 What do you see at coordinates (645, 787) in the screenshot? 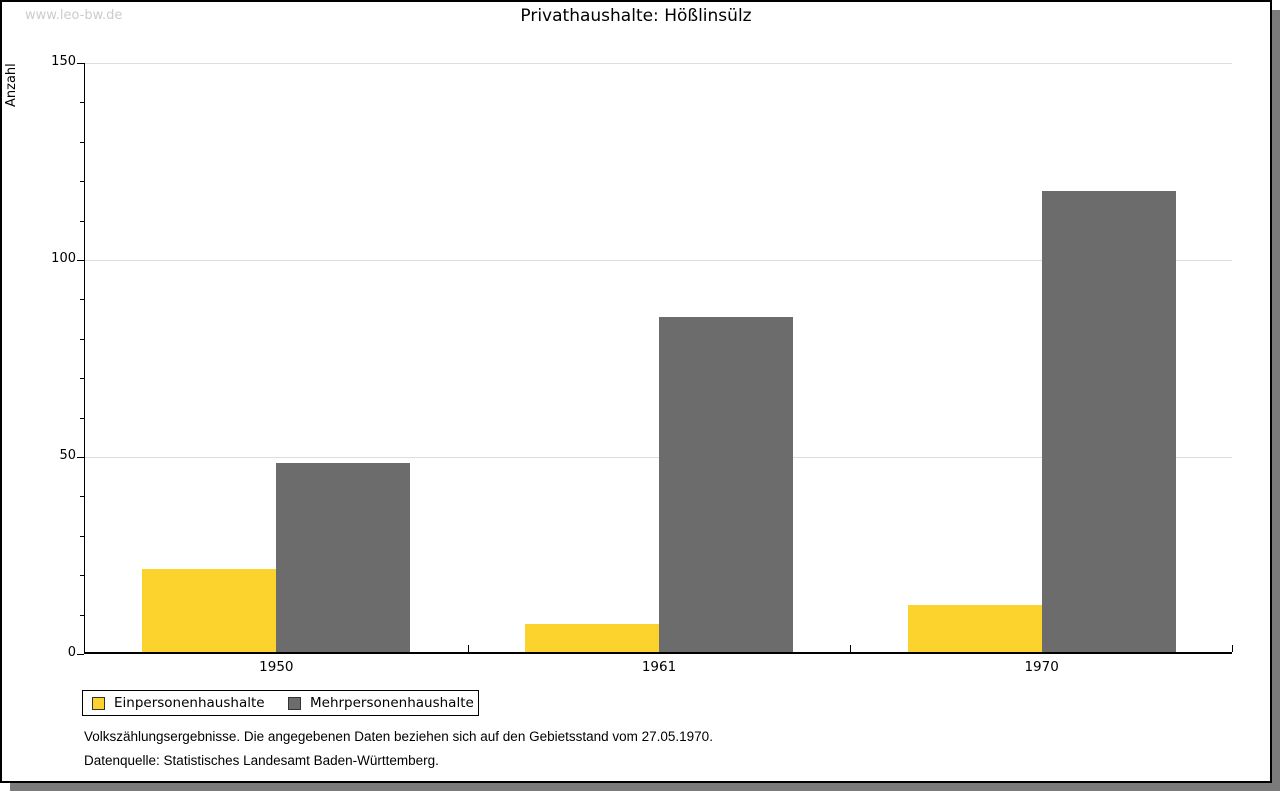
I see `drop-shadow-bottom` at bounding box center [645, 787].